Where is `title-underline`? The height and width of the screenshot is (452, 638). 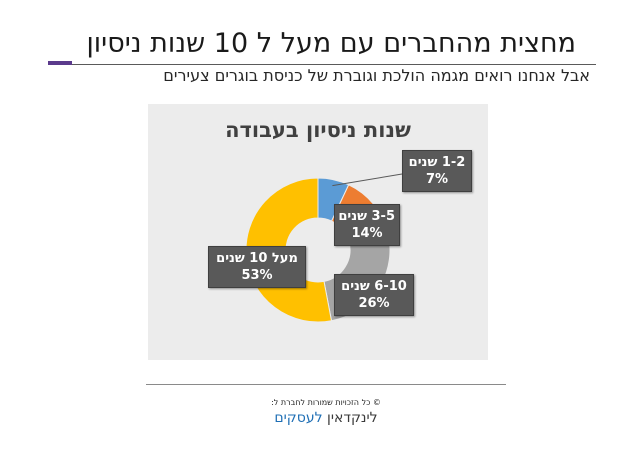 title-underline is located at coordinates (322, 64).